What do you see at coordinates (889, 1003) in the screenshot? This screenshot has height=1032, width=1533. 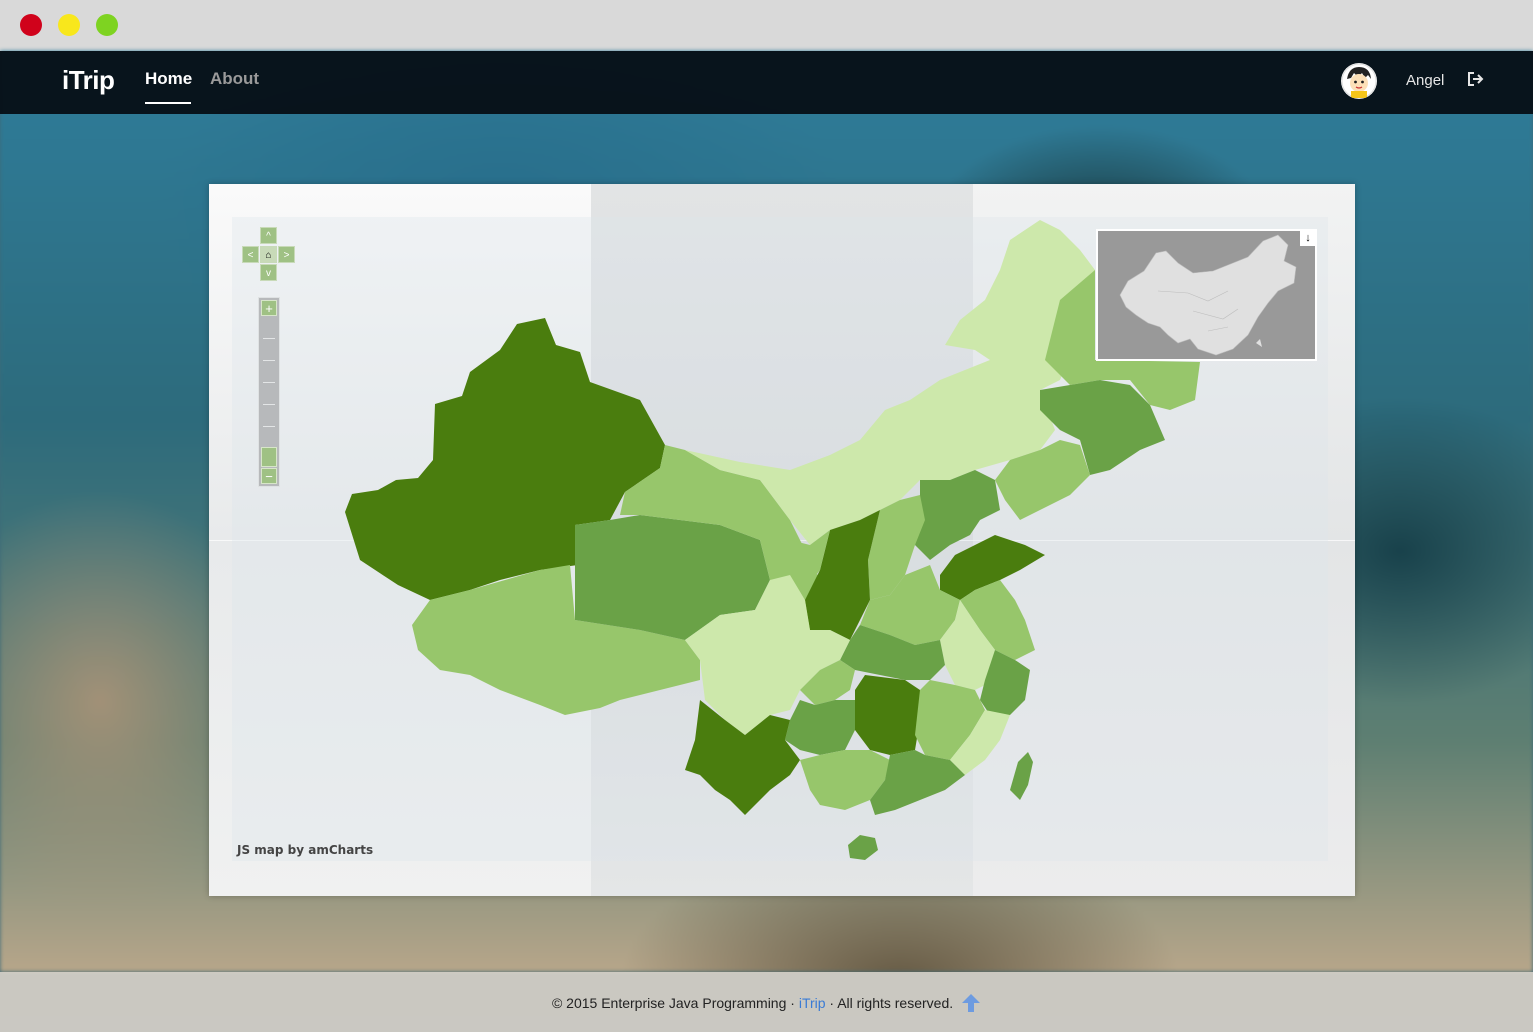 I see `footer-rights: · All rights reserved.` at bounding box center [889, 1003].